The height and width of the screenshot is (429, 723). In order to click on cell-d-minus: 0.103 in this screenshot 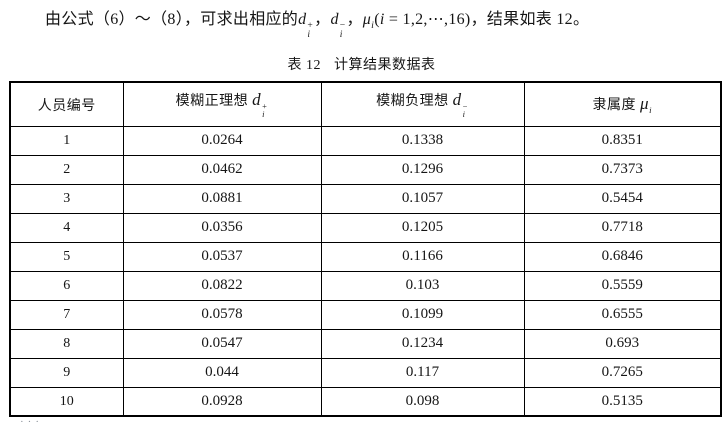, I will do `click(422, 285)`.